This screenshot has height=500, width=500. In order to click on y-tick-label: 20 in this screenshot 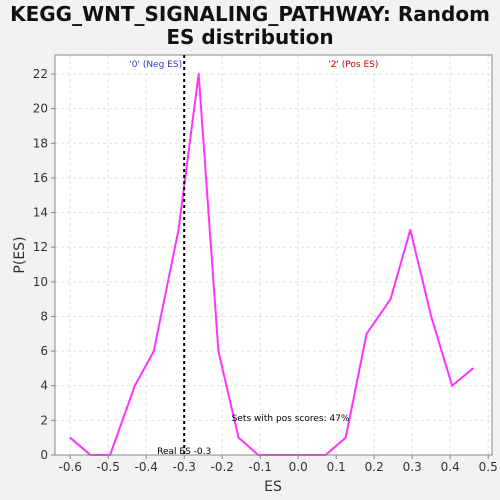, I will do `click(40, 109)`.